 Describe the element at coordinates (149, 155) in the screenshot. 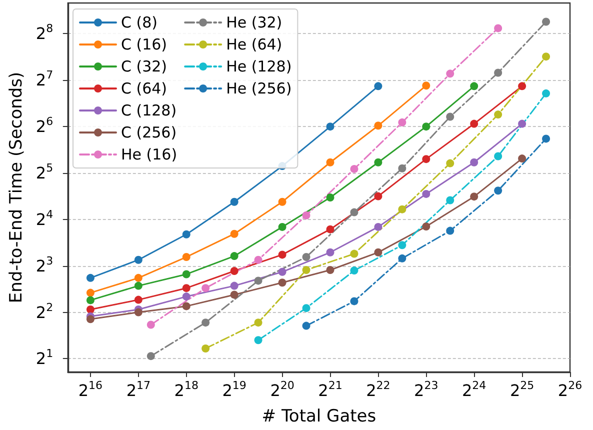

I see `legend-label: He (16)` at that location.